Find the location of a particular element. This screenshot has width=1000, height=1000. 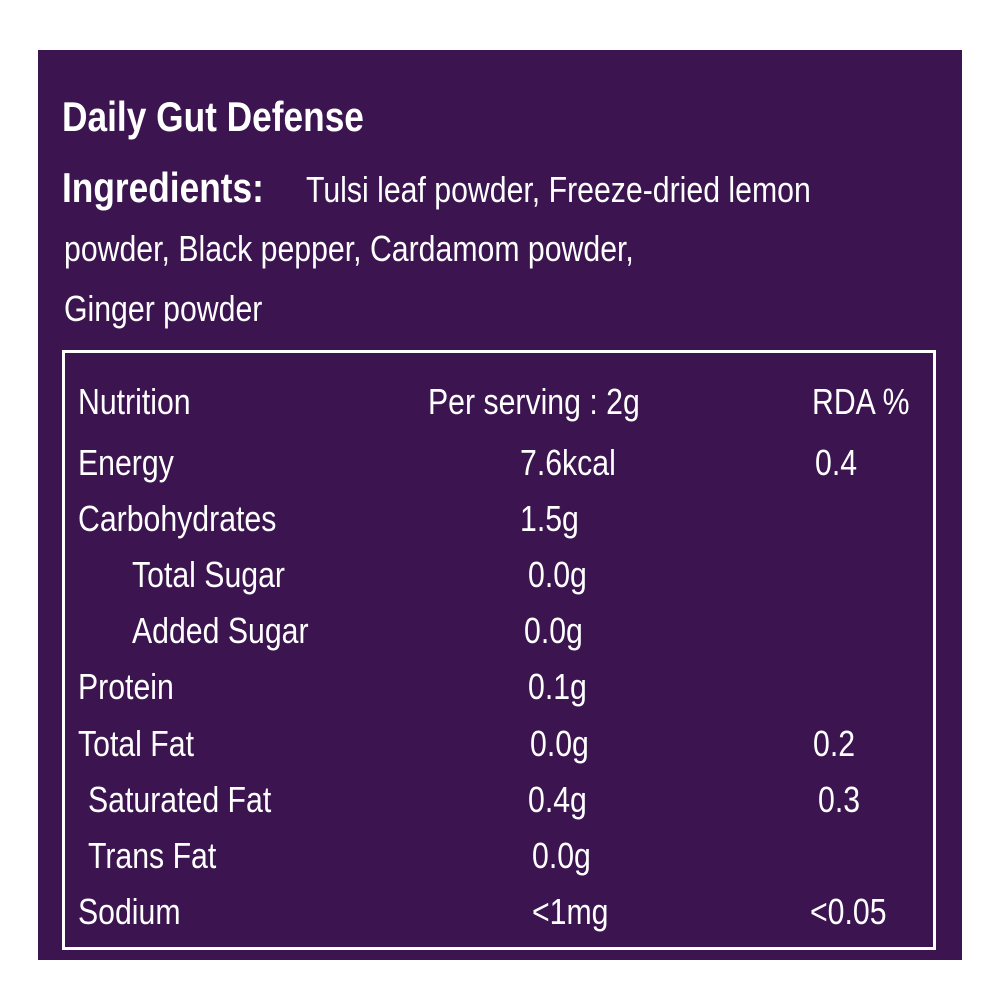

nutrient-name: Total Sugar is located at coordinates (208, 575).